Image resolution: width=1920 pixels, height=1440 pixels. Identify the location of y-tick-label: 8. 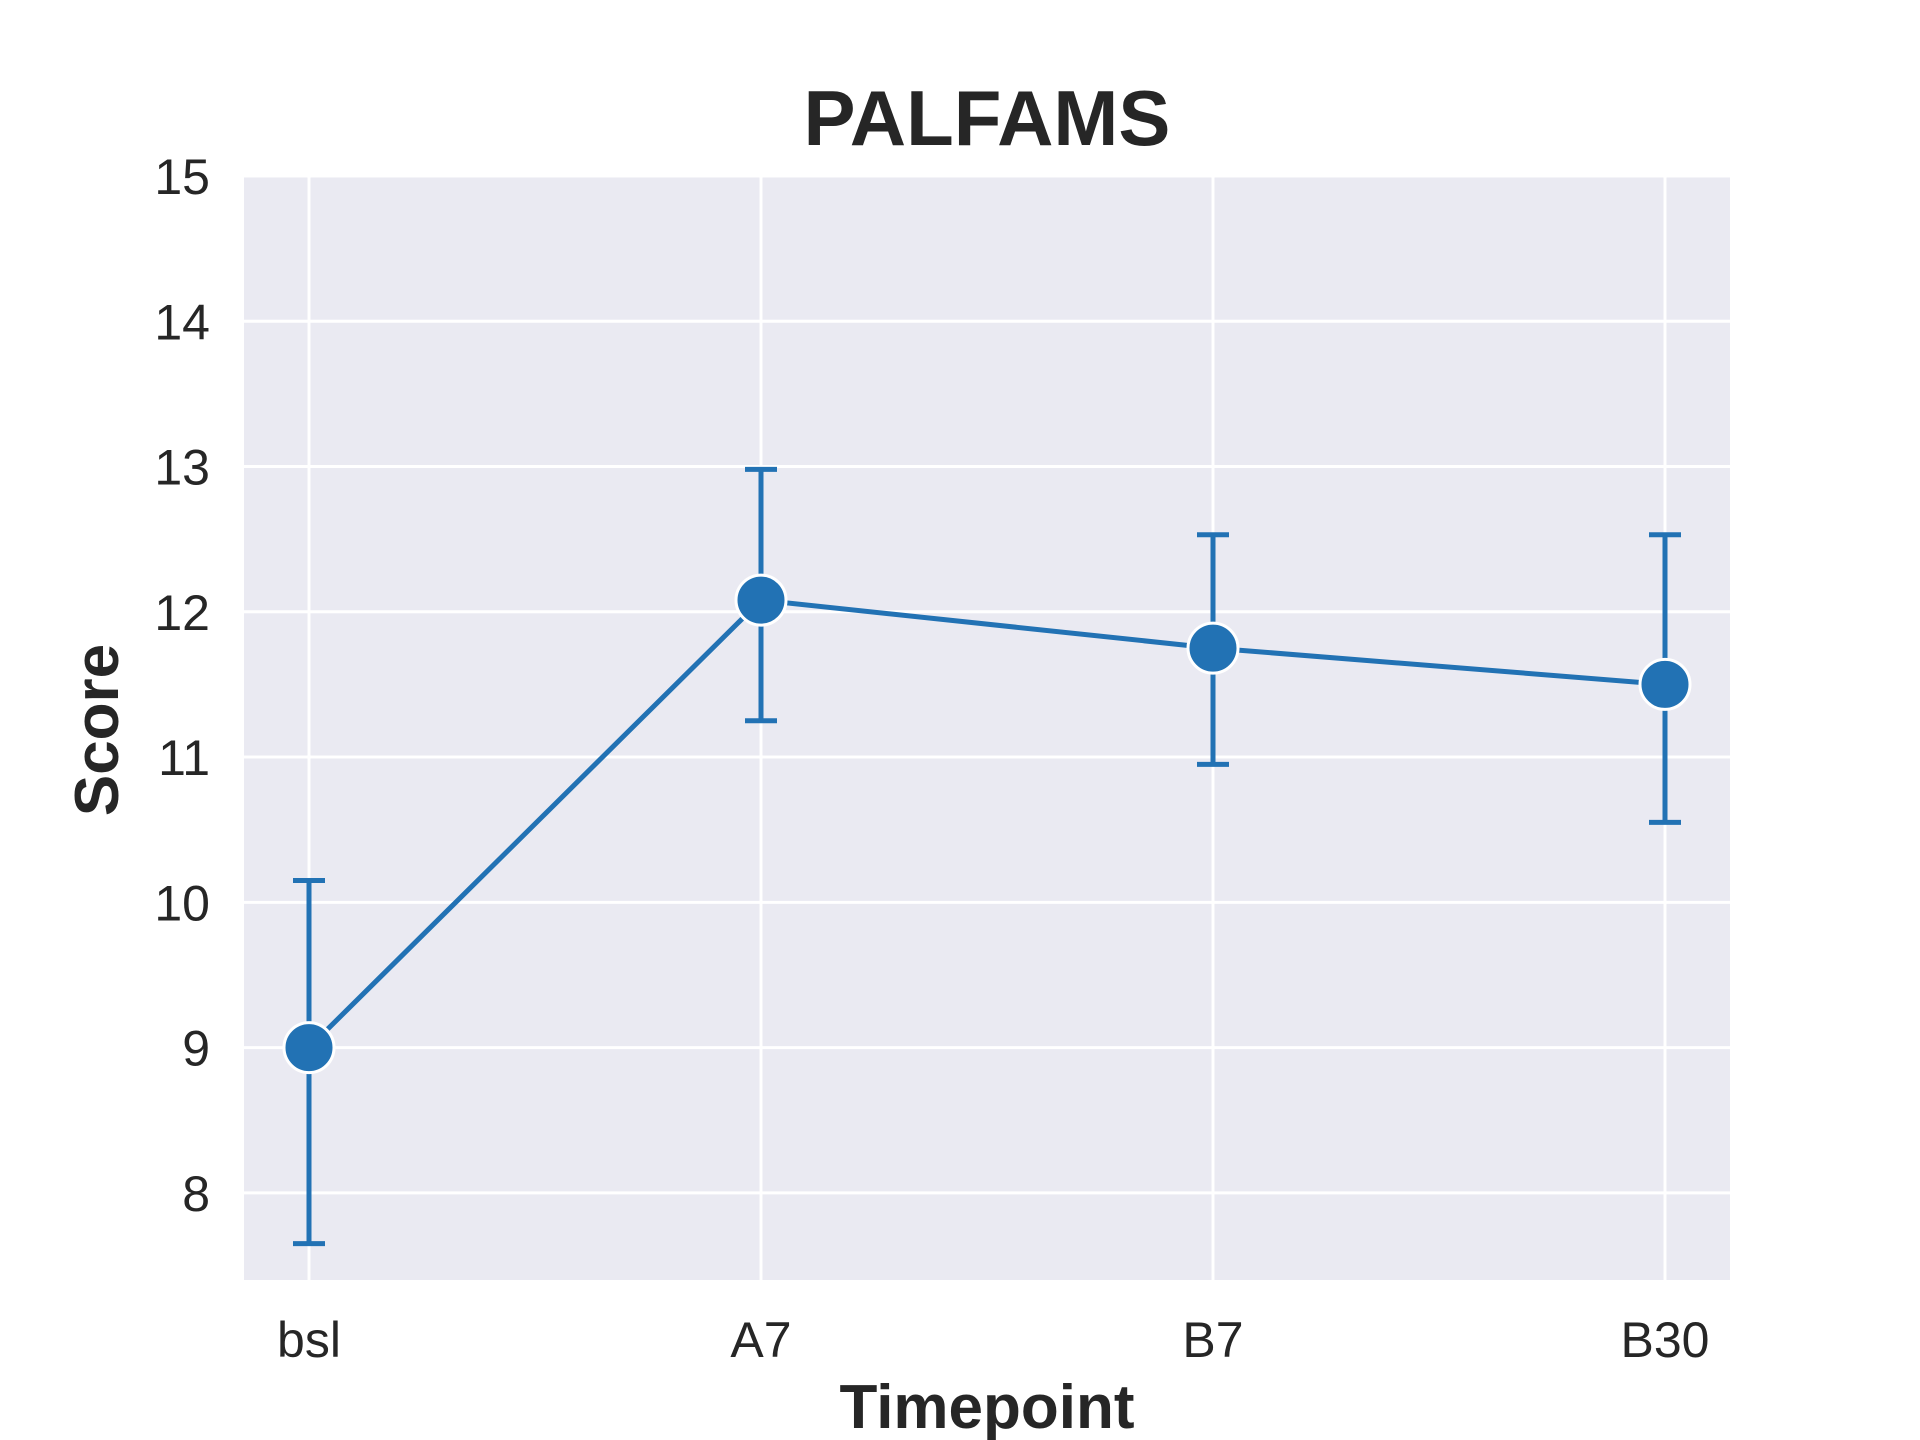
(196, 1194).